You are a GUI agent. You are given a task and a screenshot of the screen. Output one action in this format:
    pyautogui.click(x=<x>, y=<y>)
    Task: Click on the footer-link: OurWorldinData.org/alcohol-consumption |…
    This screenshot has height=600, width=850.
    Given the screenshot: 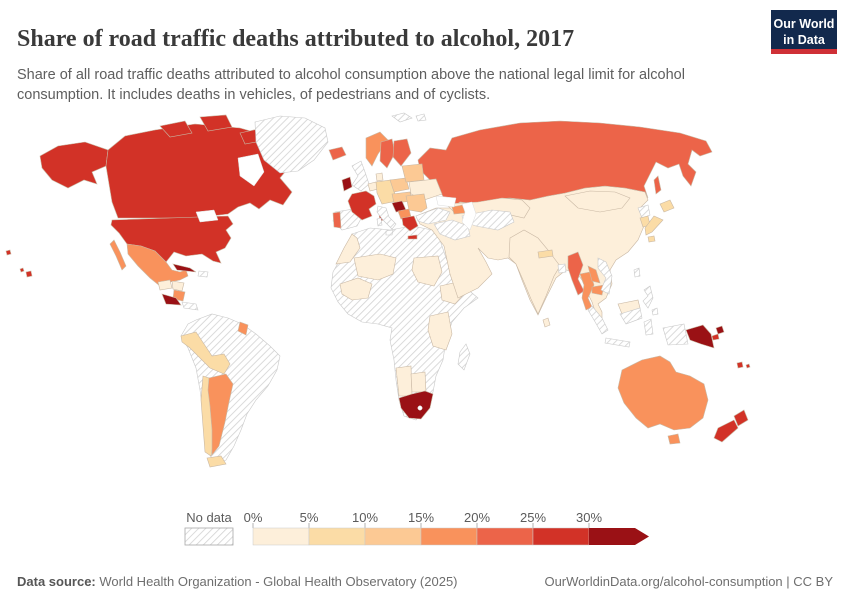 What is the action you would take?
    pyautogui.click(x=688, y=581)
    